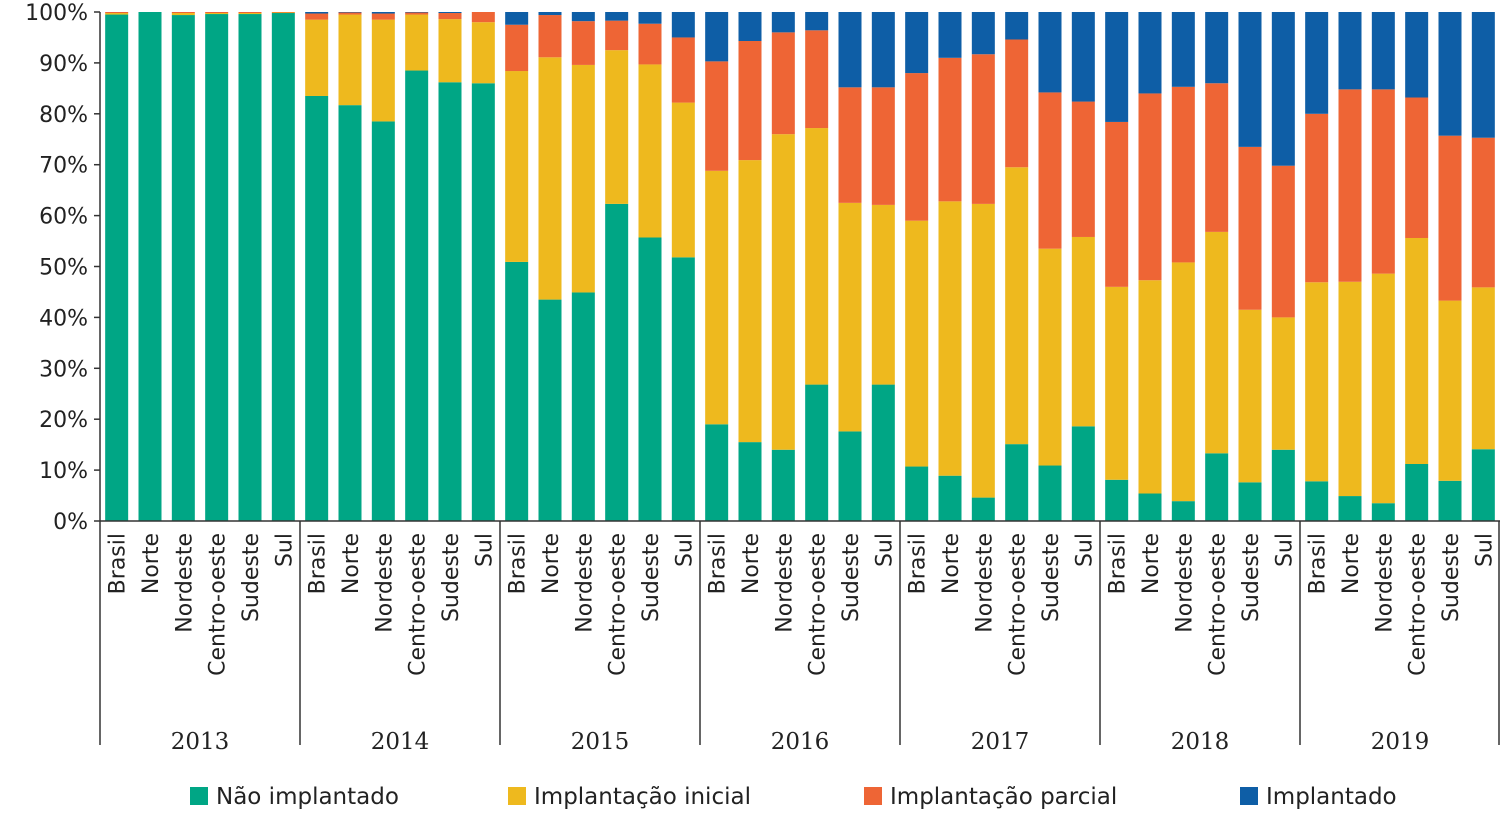 Image resolution: width=1500 pixels, height=822 pixels. What do you see at coordinates (150, 266) in the screenshot?
I see `bar-segment-2013-norte-s0` at bounding box center [150, 266].